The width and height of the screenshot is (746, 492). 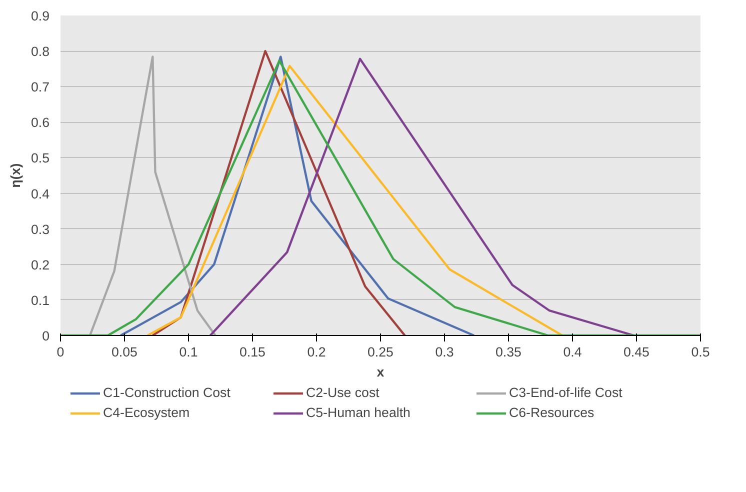 What do you see at coordinates (509, 352) in the screenshot?
I see `x-tick-label: 0.35` at bounding box center [509, 352].